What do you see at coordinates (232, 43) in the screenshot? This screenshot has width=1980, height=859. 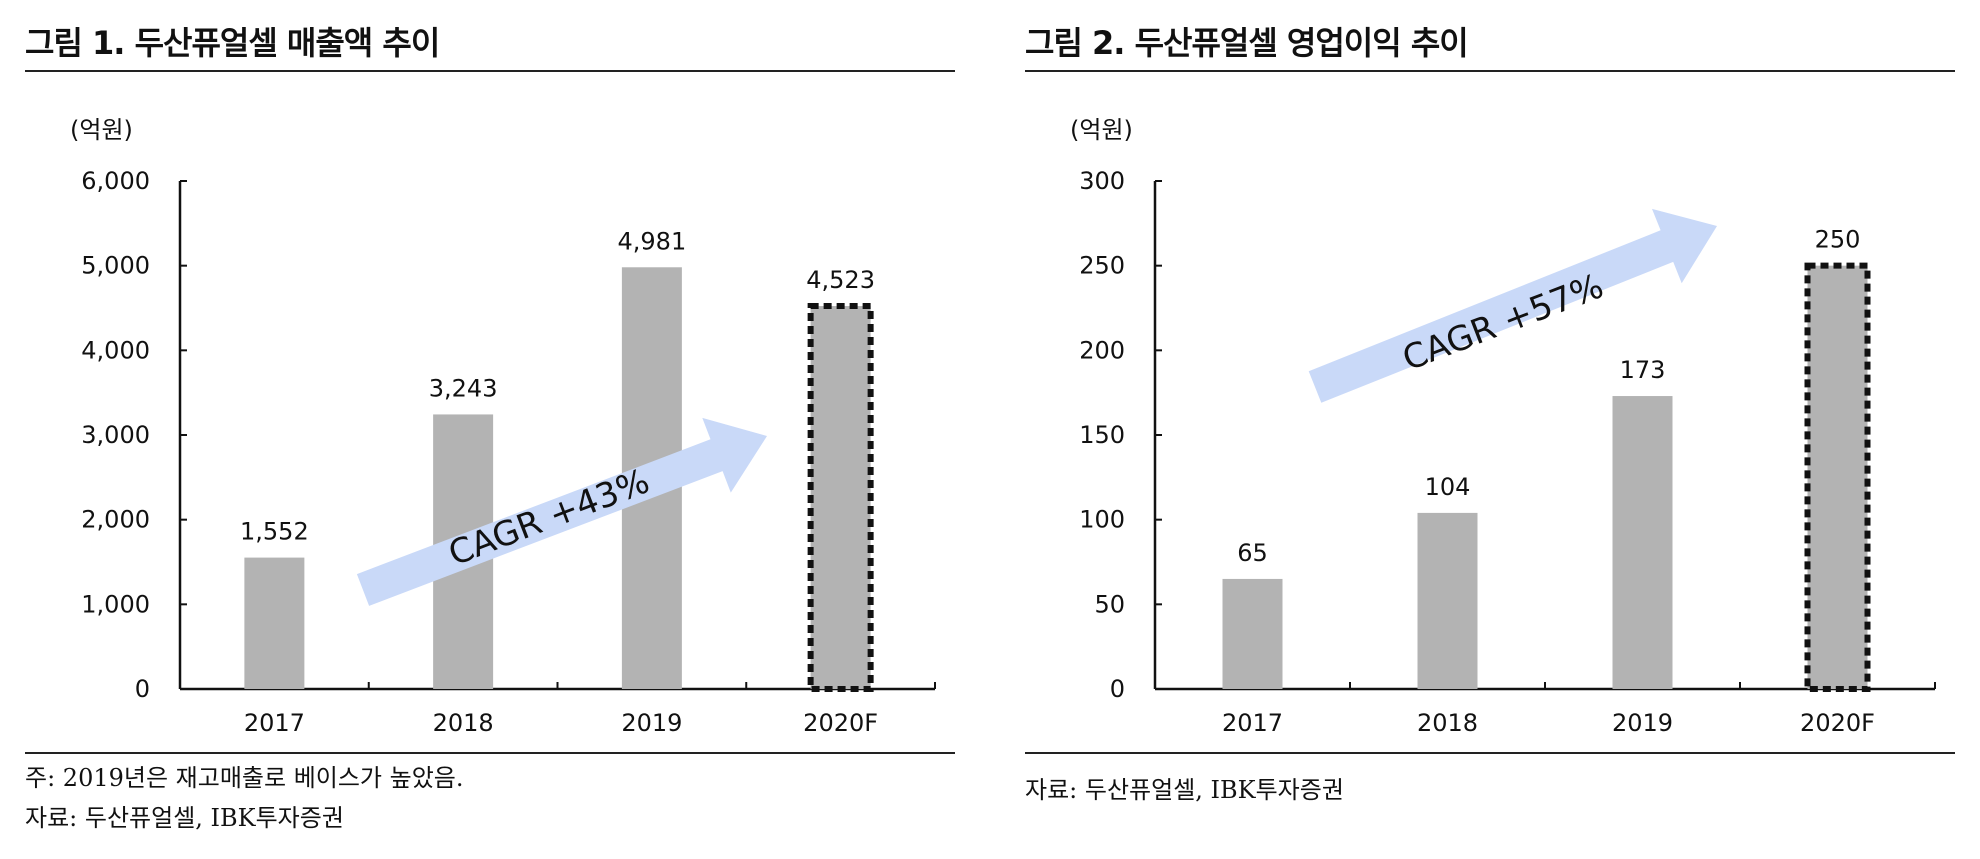 I see `chart-title: 그림 1. 두산퓨얼셀 매출액 추이` at bounding box center [232, 43].